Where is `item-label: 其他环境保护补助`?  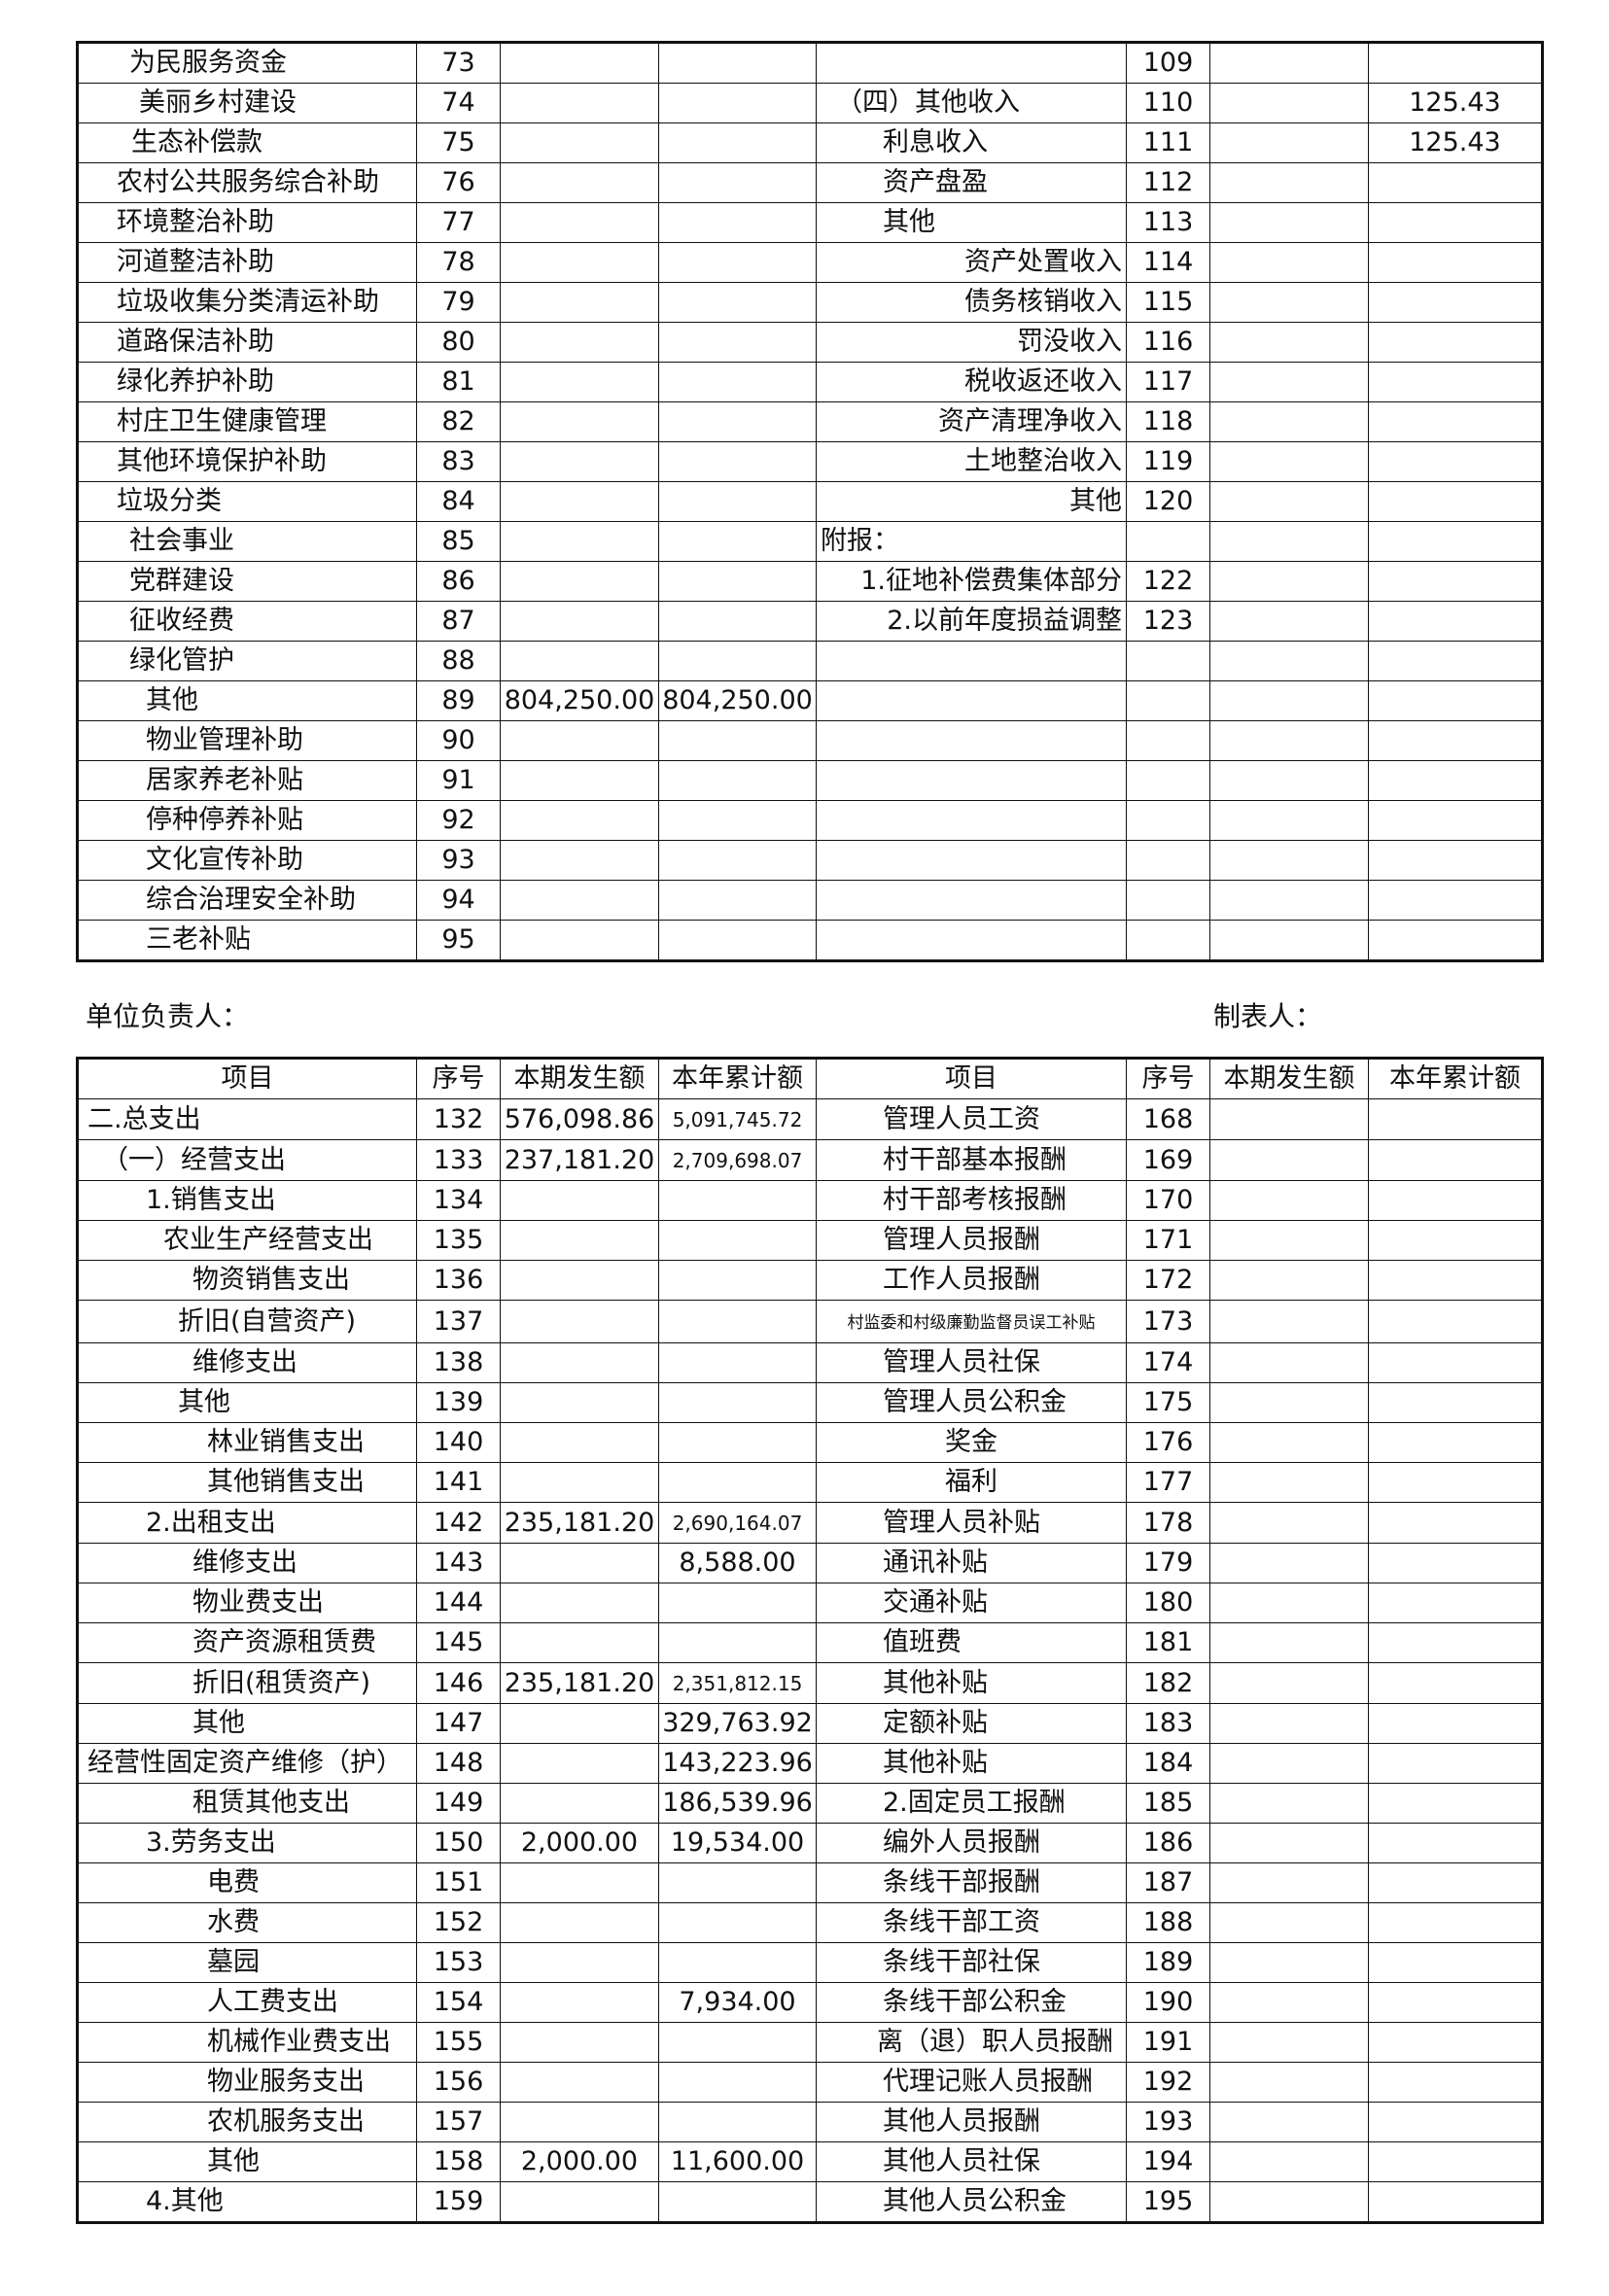 item-label: 其他环境保护补助 is located at coordinates (222, 461).